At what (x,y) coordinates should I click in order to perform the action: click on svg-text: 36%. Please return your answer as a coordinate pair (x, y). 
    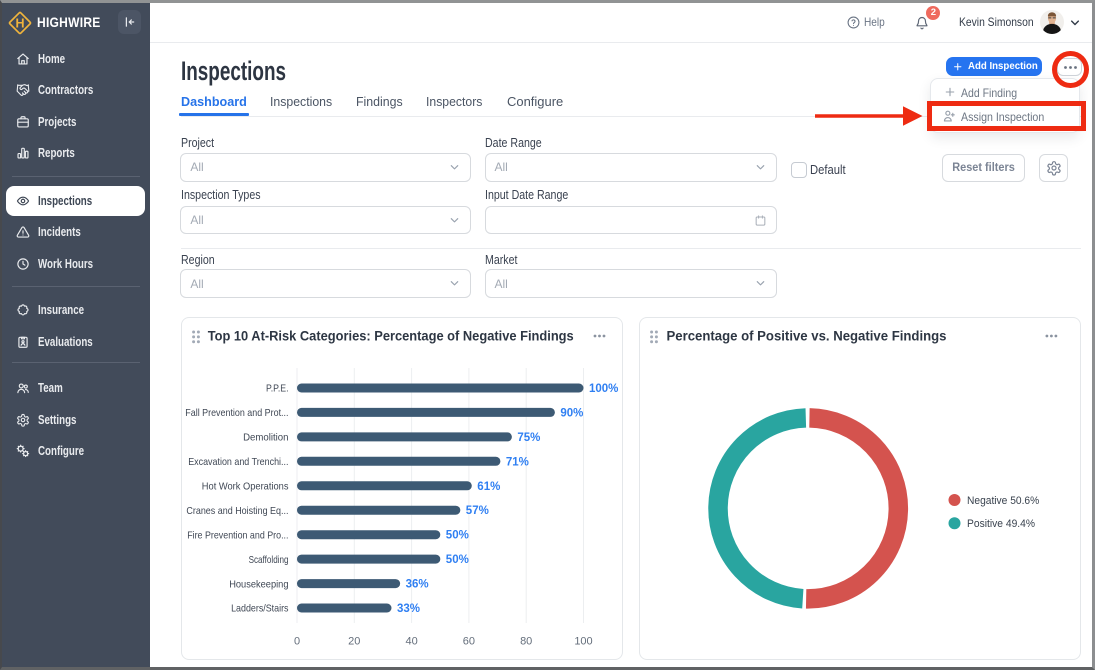
    Looking at the image, I should click on (417, 585).